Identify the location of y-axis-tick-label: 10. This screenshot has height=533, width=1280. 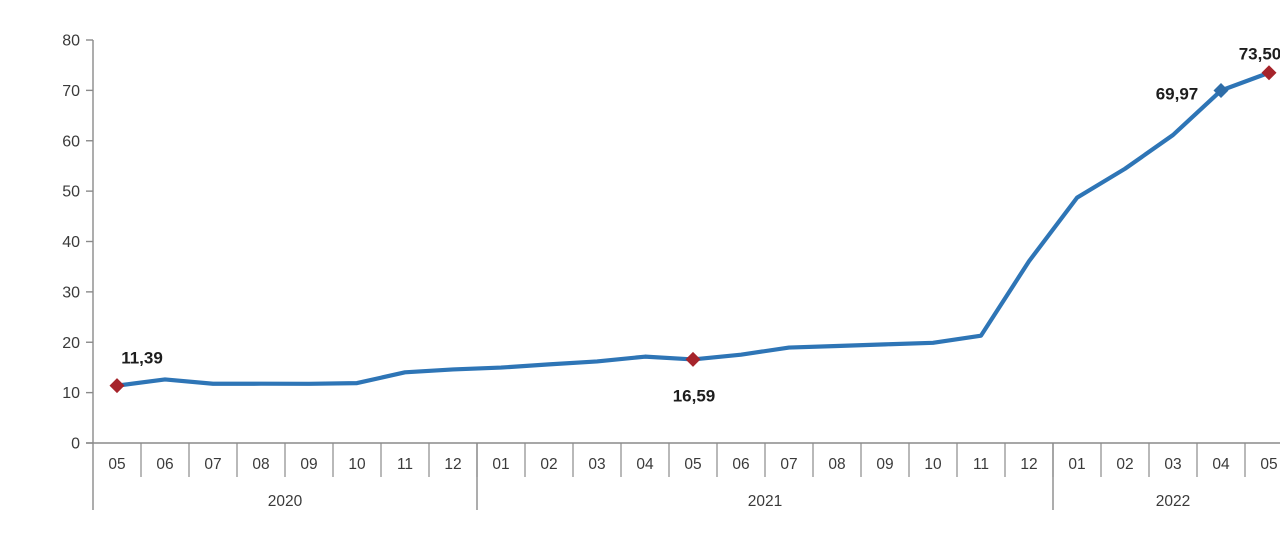
(71, 393).